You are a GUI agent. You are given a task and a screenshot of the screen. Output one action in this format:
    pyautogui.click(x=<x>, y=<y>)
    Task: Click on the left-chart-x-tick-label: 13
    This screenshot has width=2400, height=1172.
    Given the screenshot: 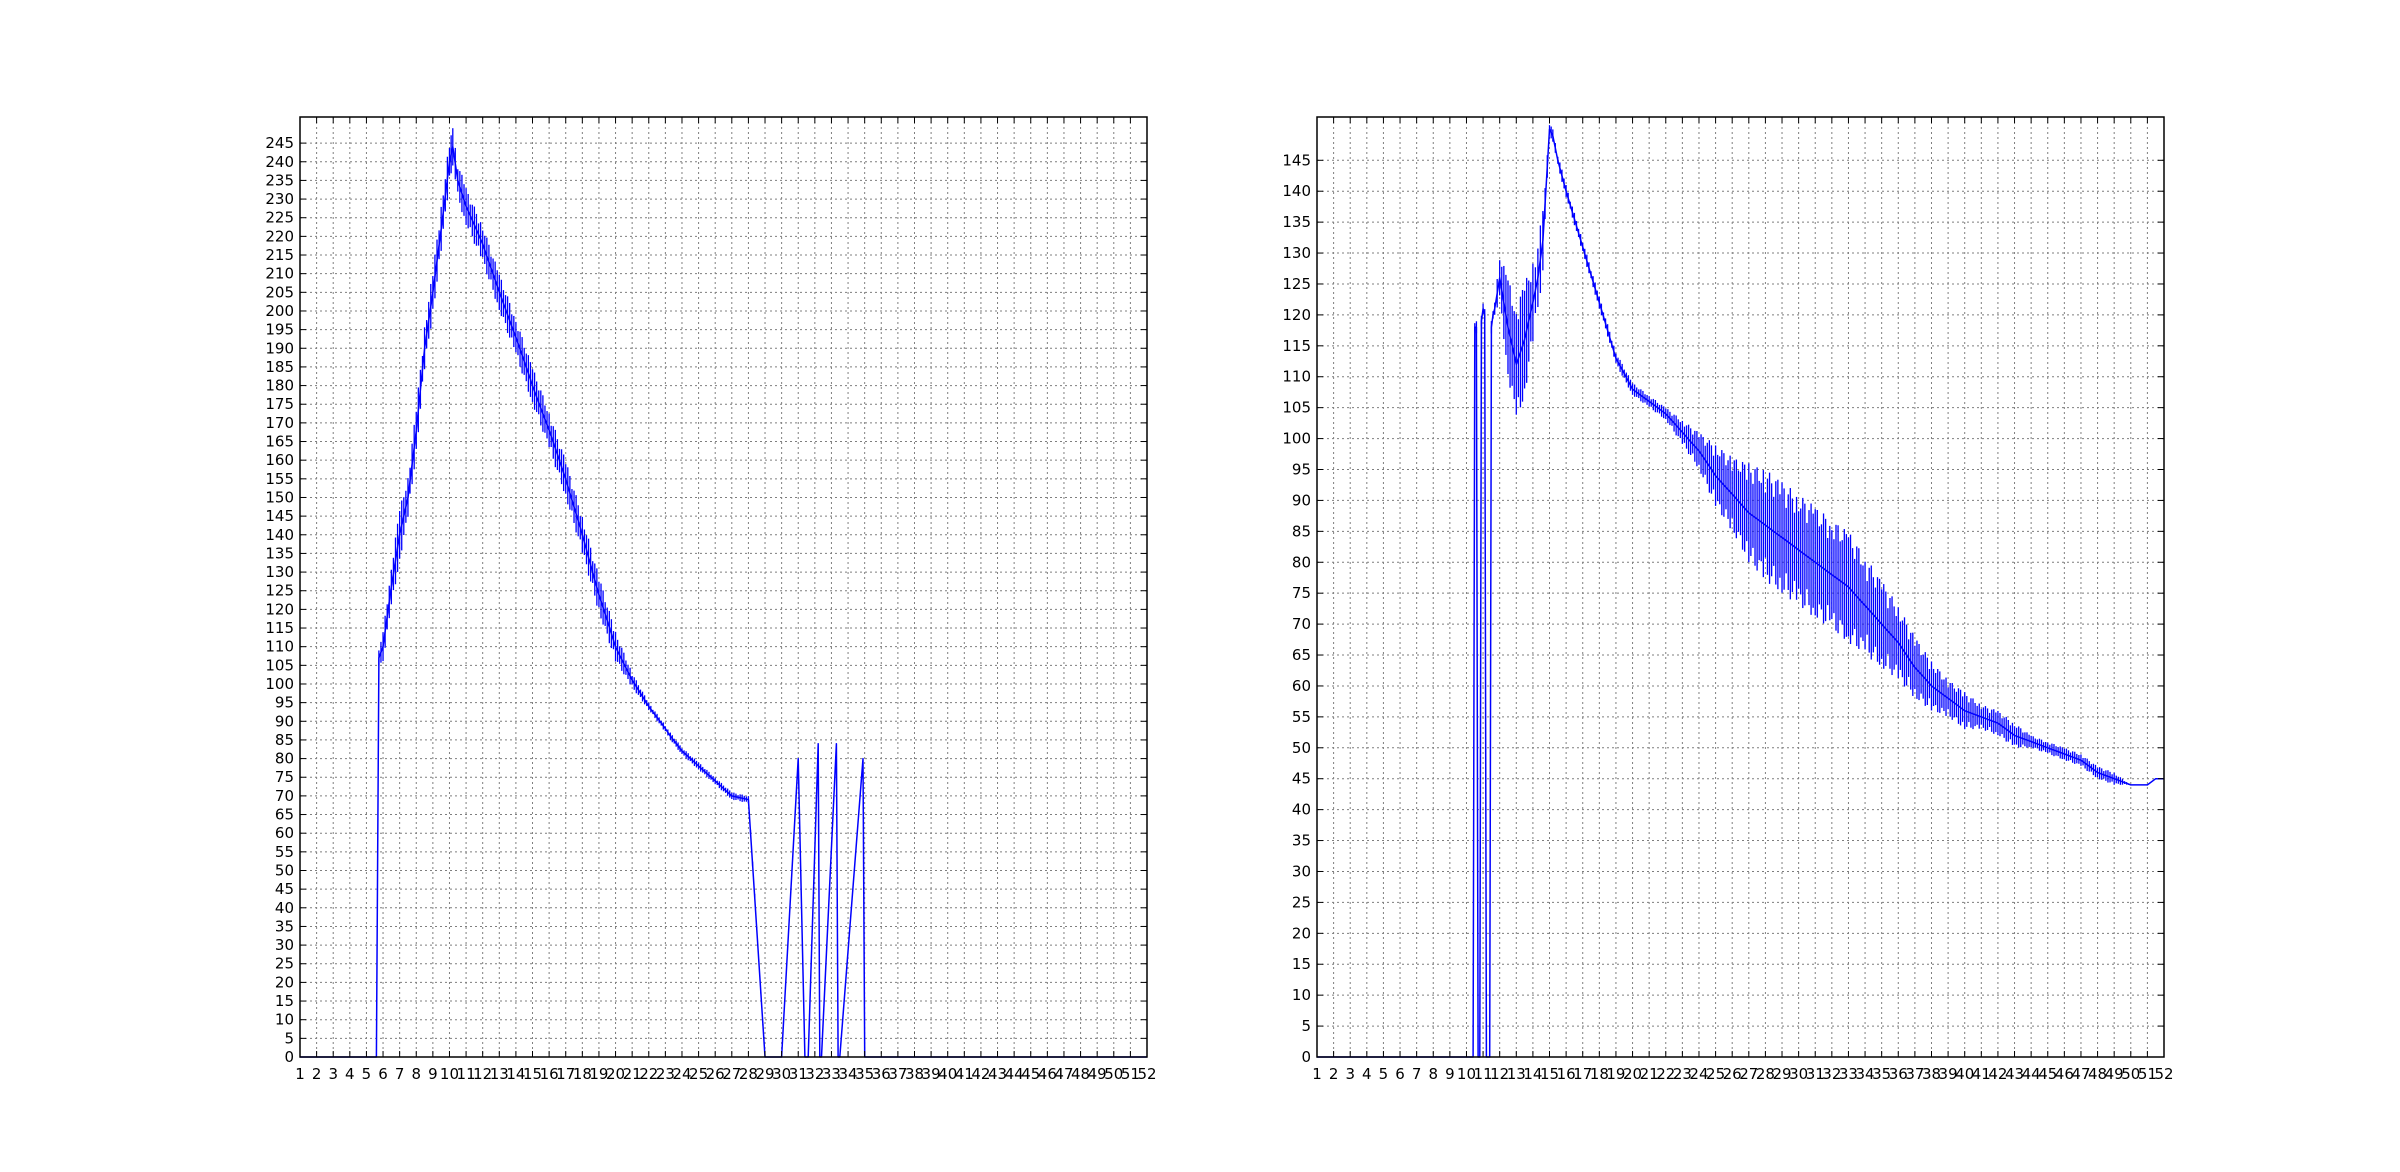 What is the action you would take?
    pyautogui.click(x=499, y=1074)
    